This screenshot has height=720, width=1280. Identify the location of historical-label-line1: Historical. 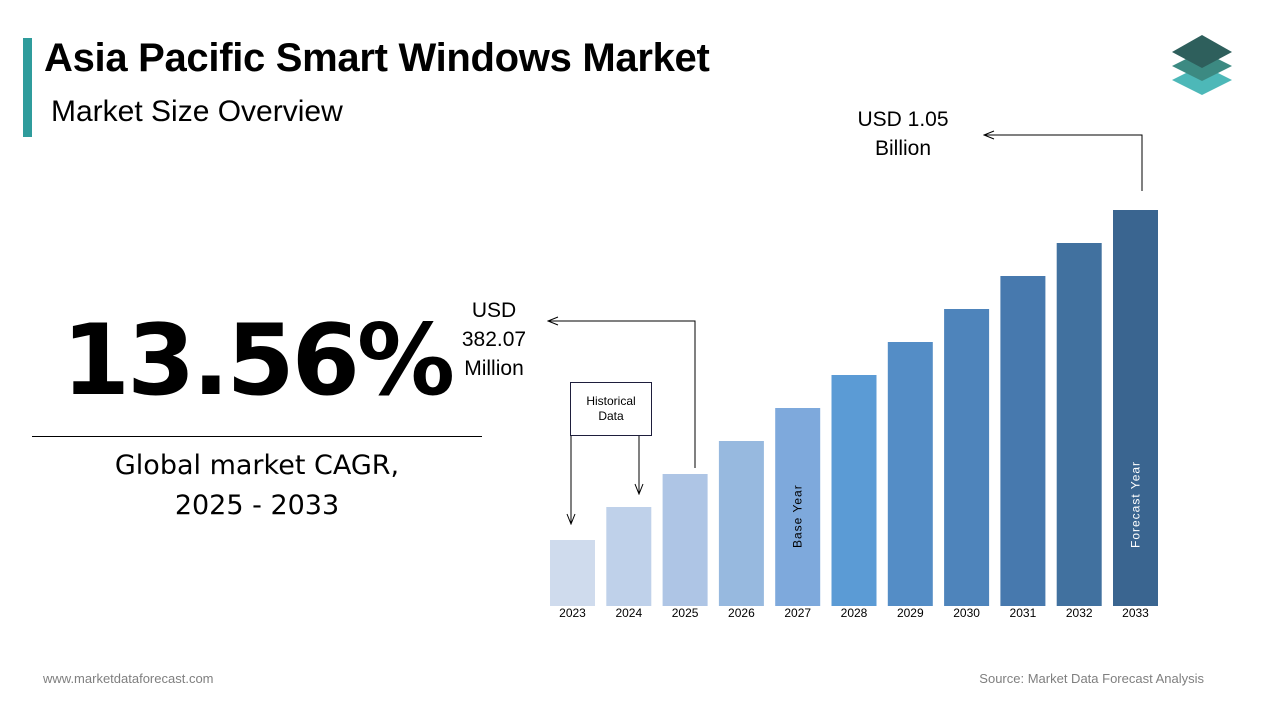
(611, 401).